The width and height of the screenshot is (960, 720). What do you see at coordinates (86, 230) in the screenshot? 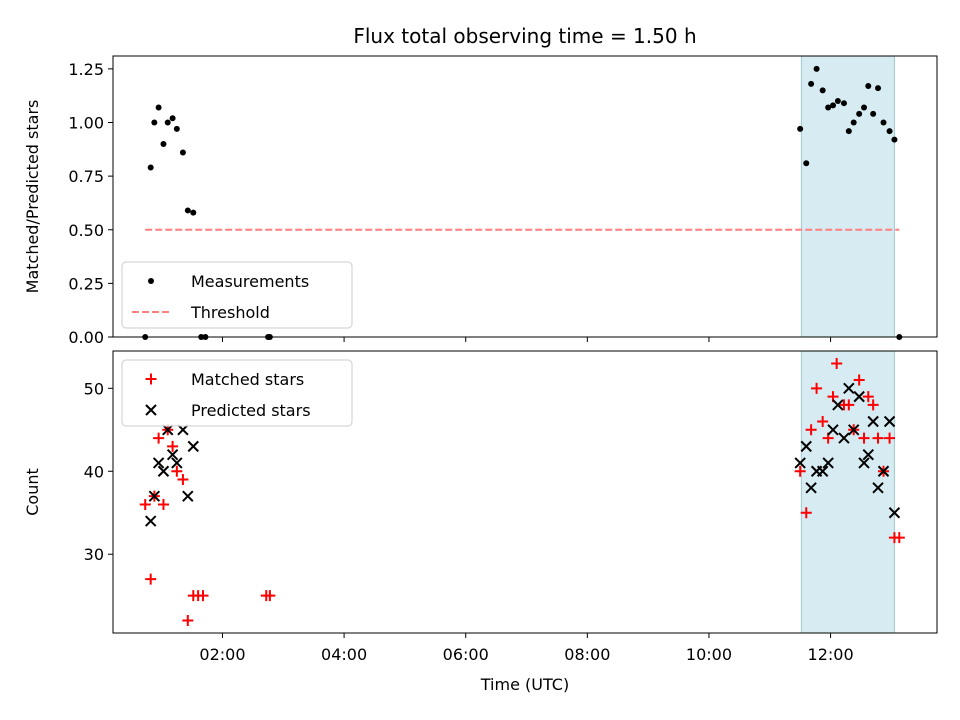
I see `top-y-tick-label: 0.50` at bounding box center [86, 230].